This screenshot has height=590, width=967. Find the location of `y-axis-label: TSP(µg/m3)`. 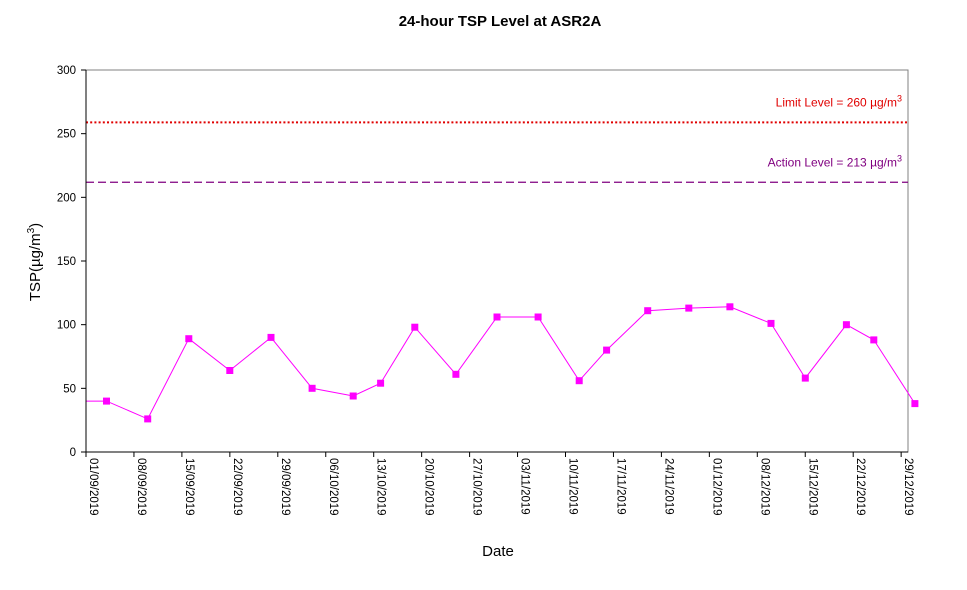

y-axis-label: TSP(µg/m3) is located at coordinates (35, 262).